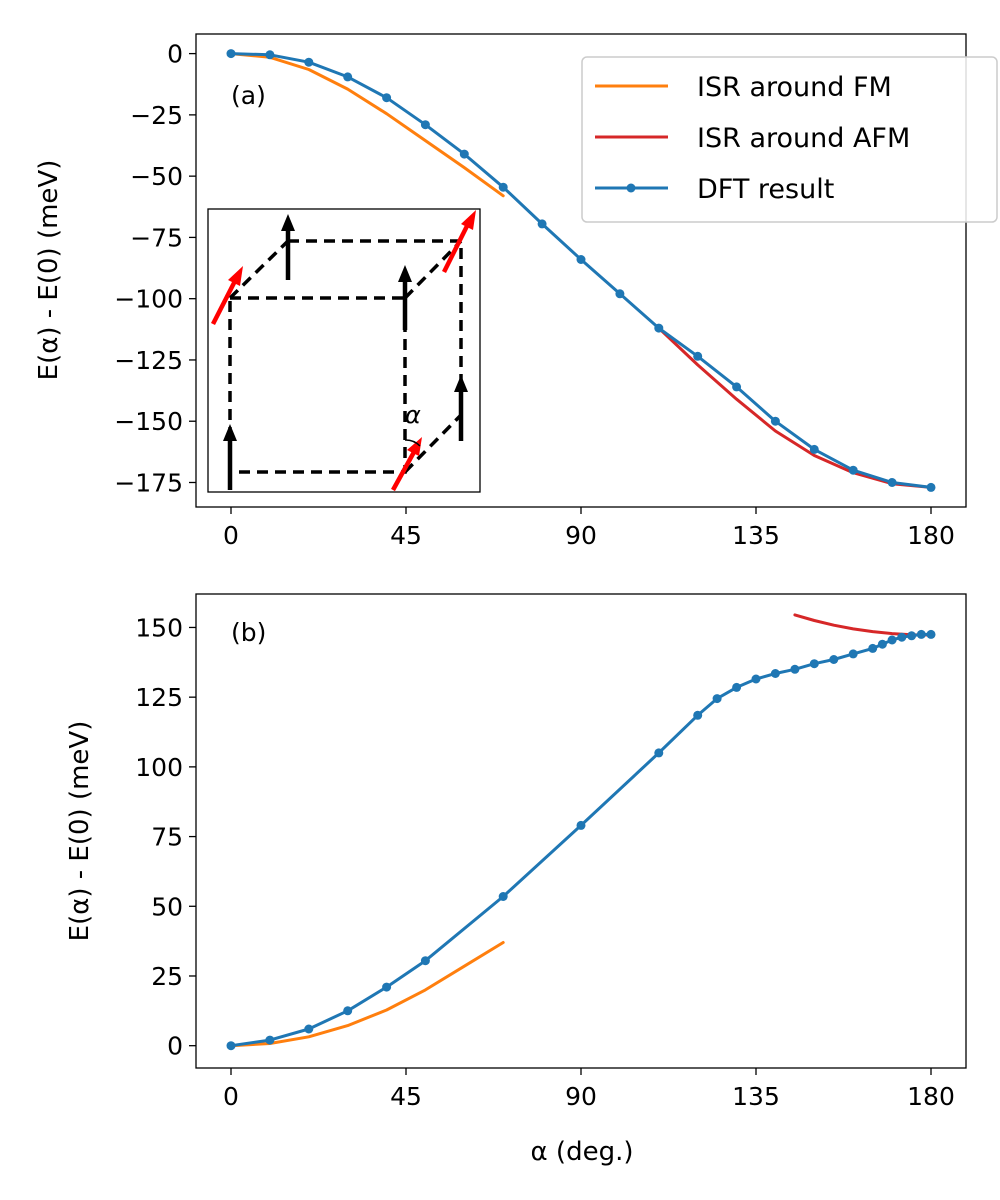 This screenshot has width=1000, height=1200. I want to click on inset-background, so click(344, 350).